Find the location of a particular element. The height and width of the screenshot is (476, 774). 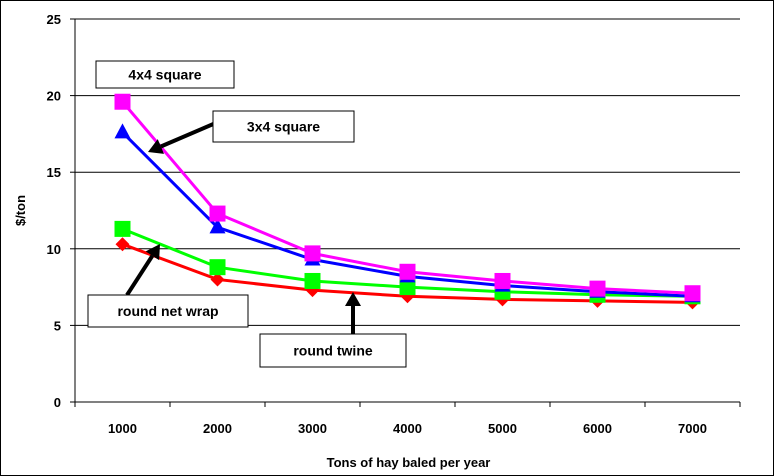

x-tick-label: 5000 is located at coordinates (502, 428).